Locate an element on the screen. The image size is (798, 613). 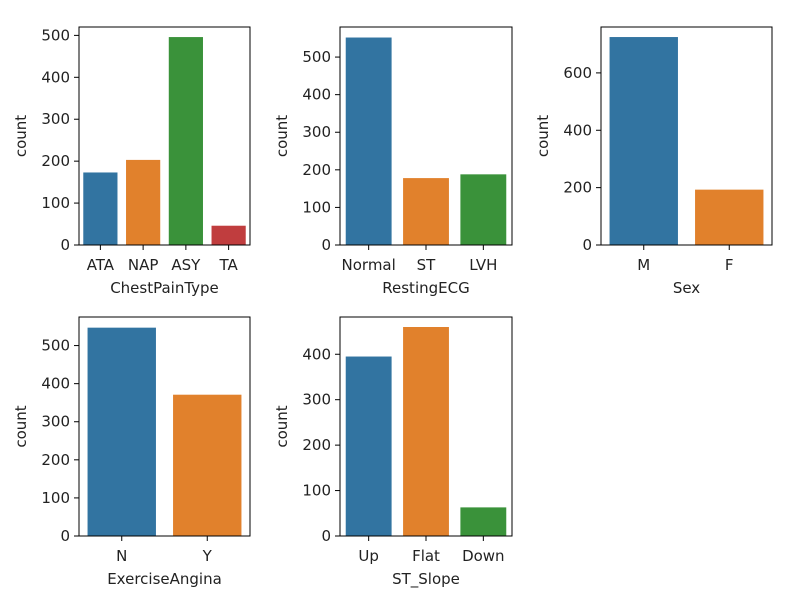
bar-asy is located at coordinates (185, 141).